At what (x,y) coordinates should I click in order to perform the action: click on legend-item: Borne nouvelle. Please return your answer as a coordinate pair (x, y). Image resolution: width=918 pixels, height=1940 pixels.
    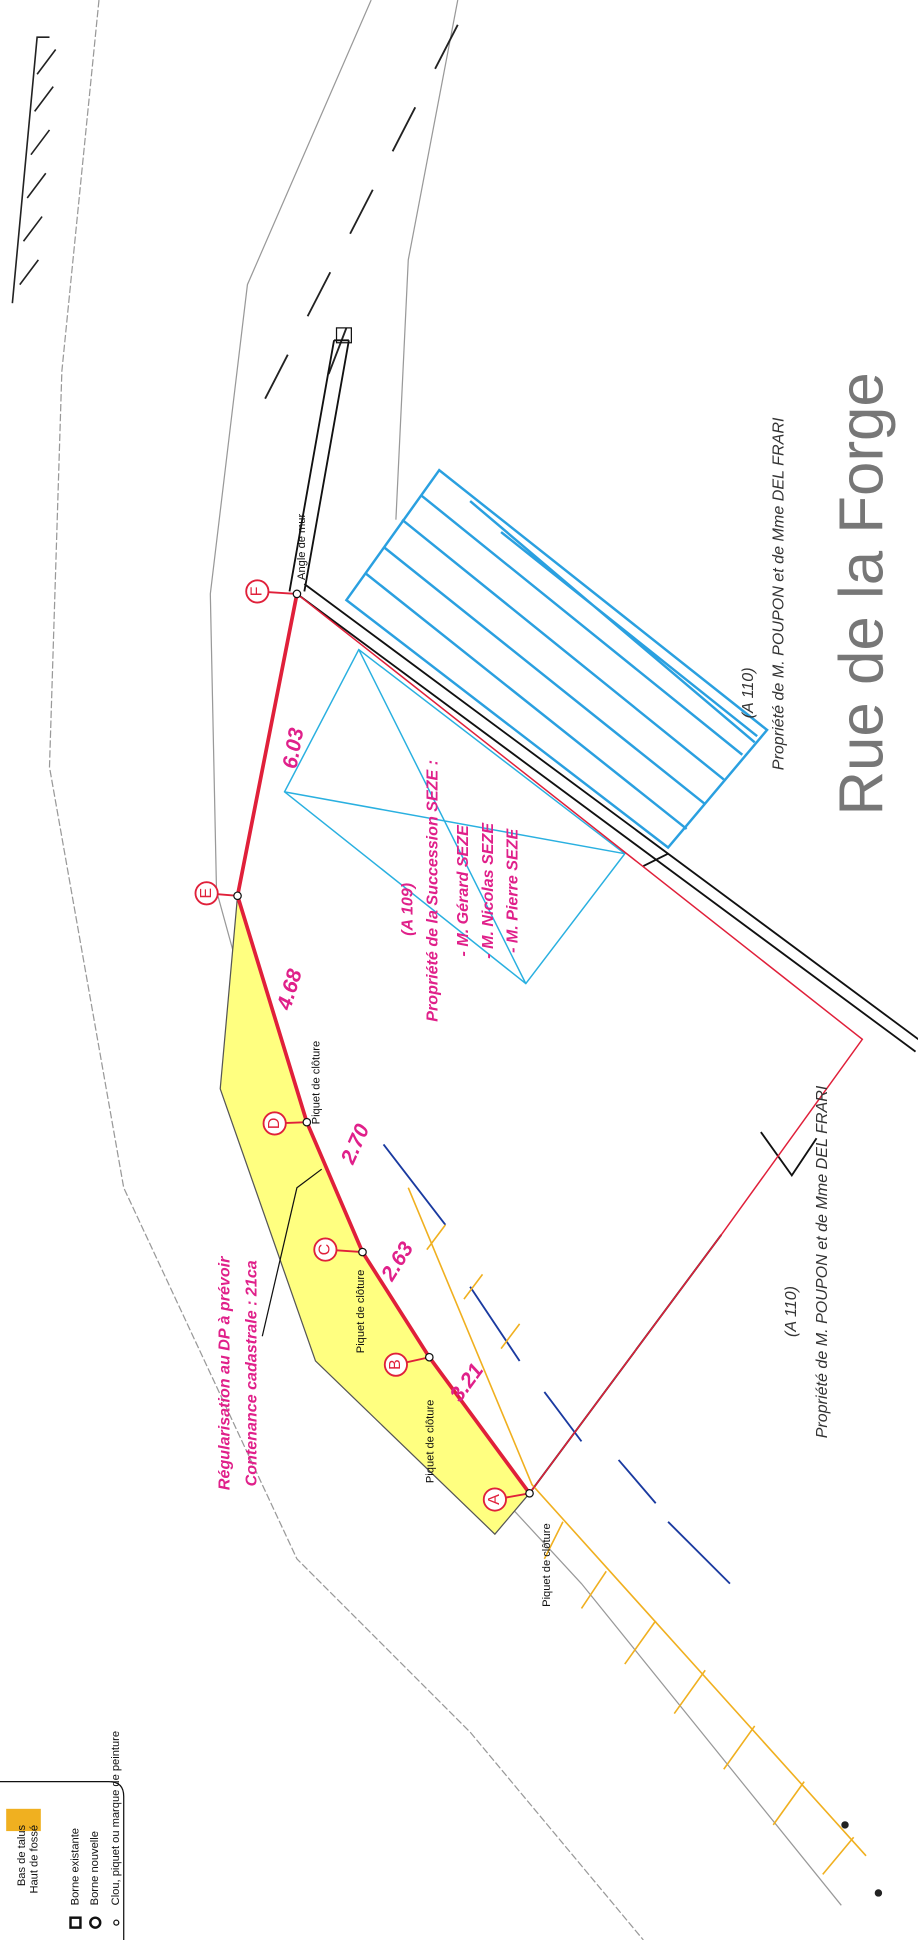
    Looking at the image, I should click on (95, 1868).